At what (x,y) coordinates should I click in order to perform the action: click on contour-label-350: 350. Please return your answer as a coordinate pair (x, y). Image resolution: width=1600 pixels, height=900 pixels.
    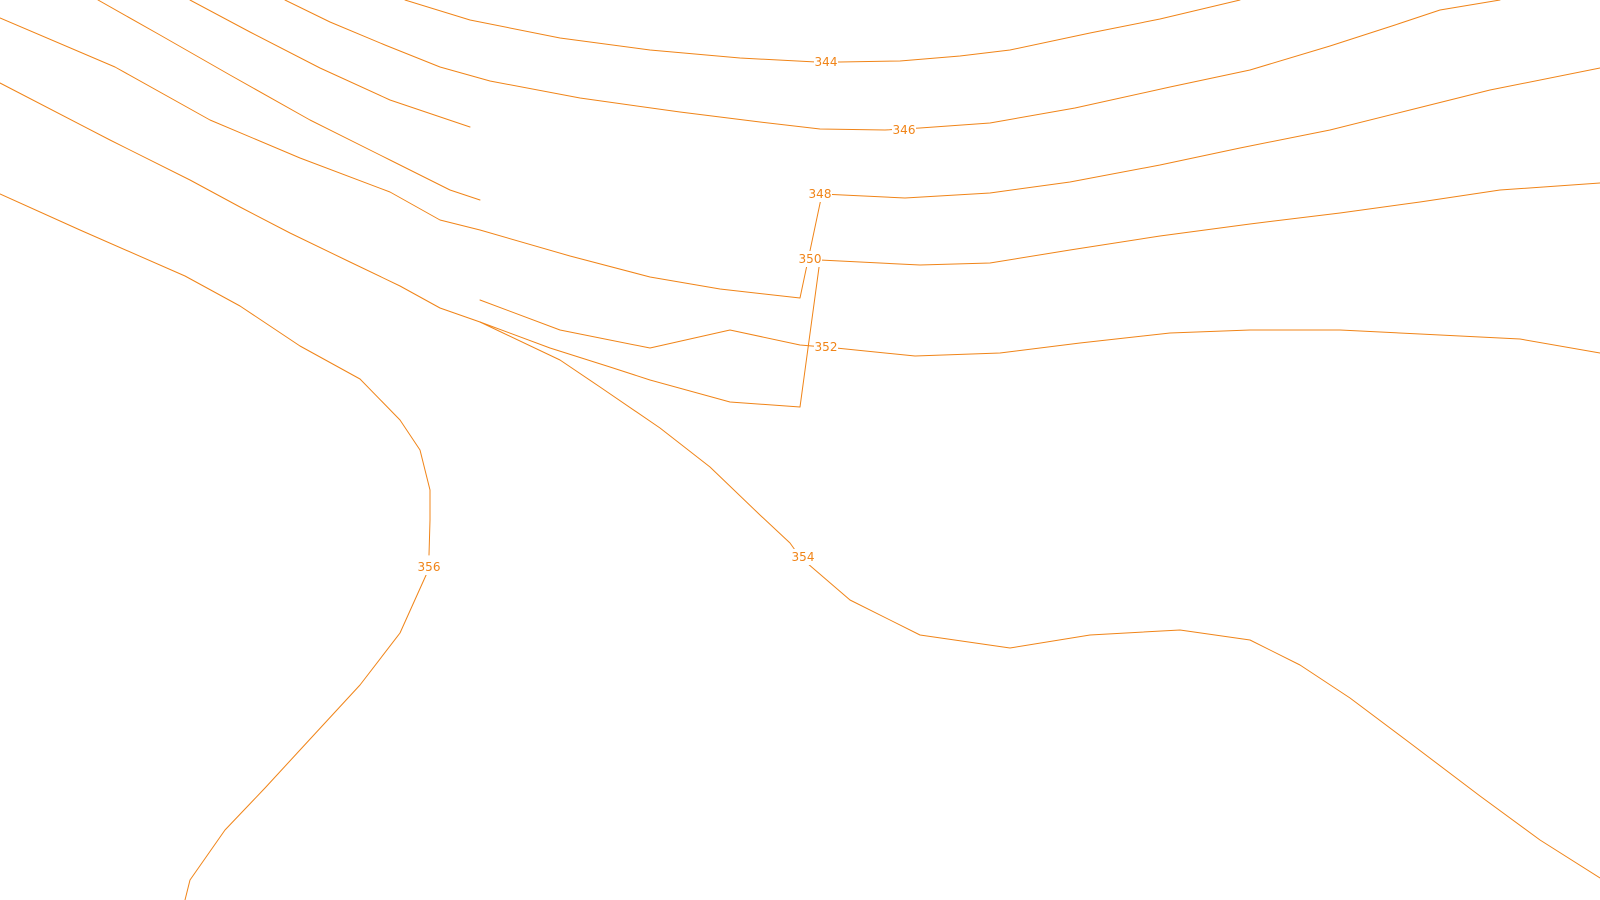
    Looking at the image, I should click on (810, 259).